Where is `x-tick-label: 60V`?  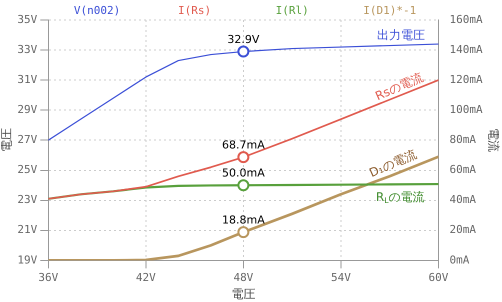
x-tick-label: 60V is located at coordinates (438, 277).